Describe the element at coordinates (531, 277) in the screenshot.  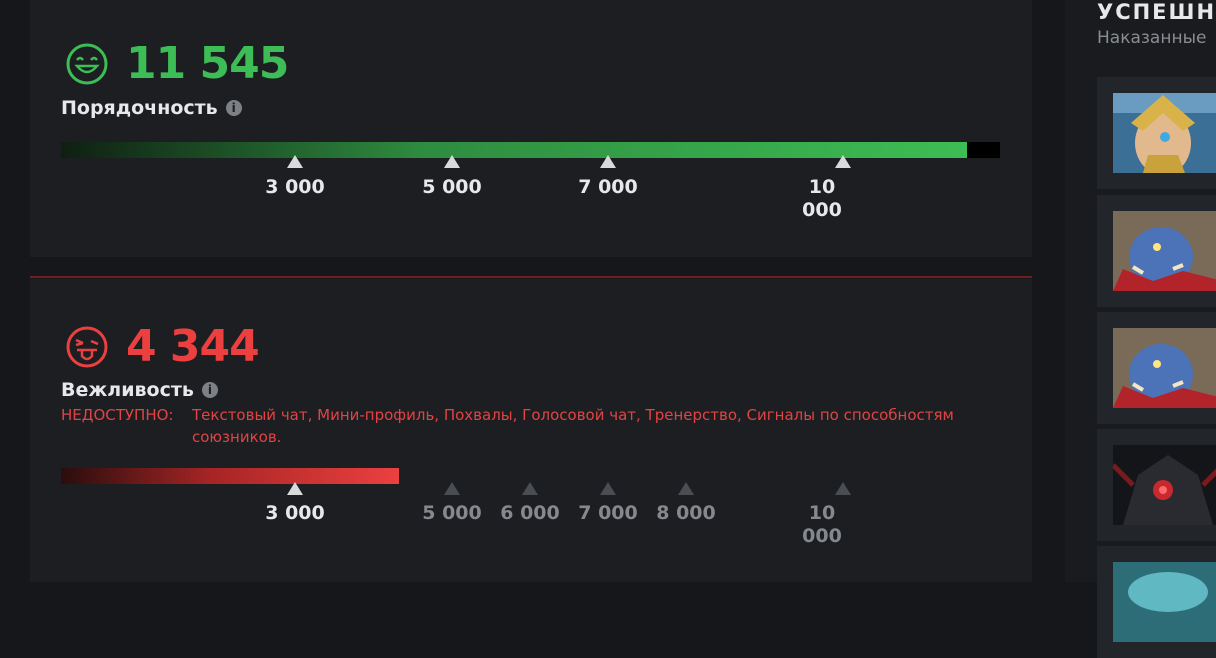
I see `section-divider` at that location.